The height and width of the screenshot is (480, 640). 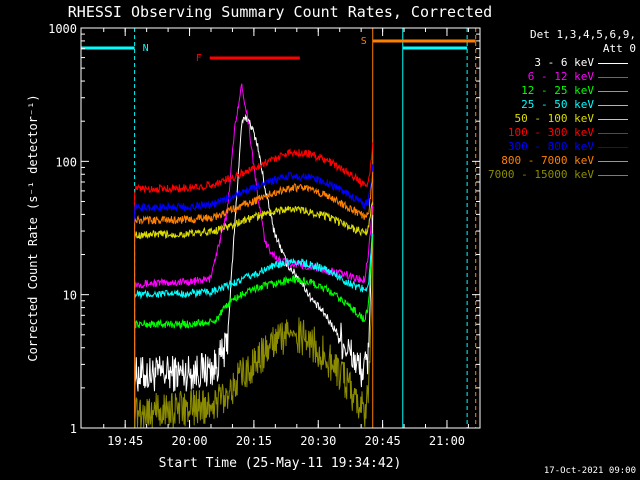 I want to click on x-tick-label-0: 19:45, so click(x=125, y=441).